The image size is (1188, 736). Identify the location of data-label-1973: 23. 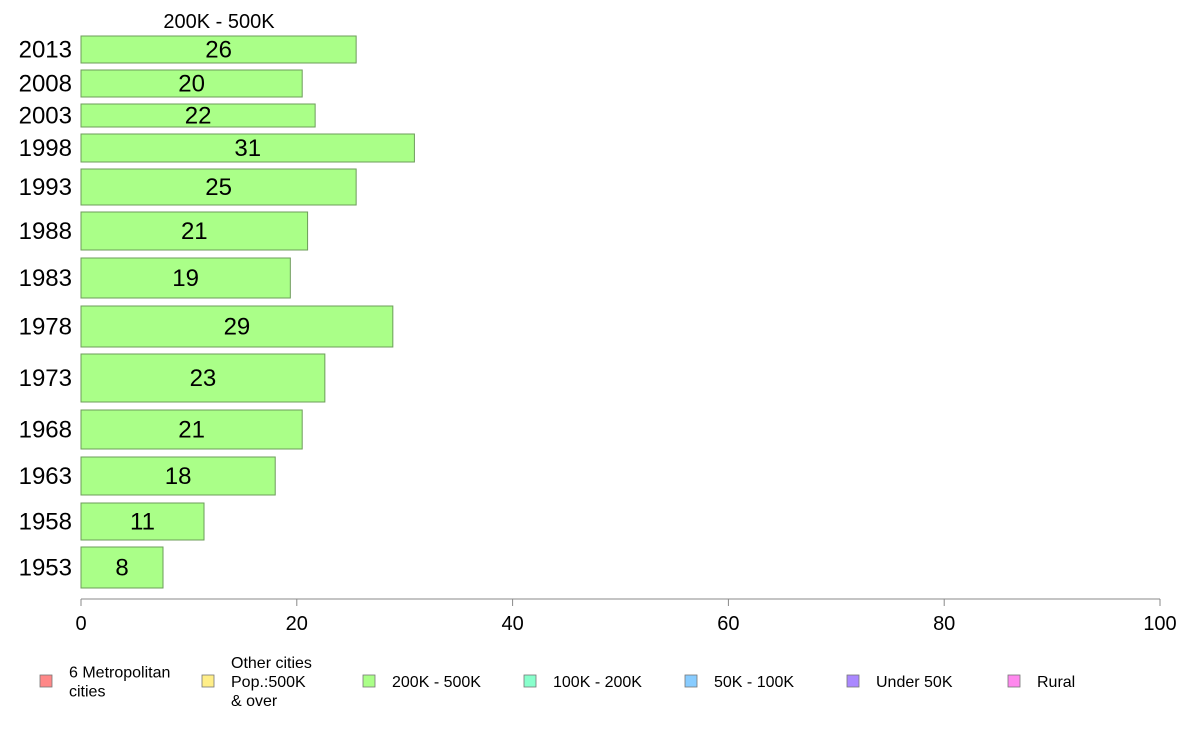
(203, 378).